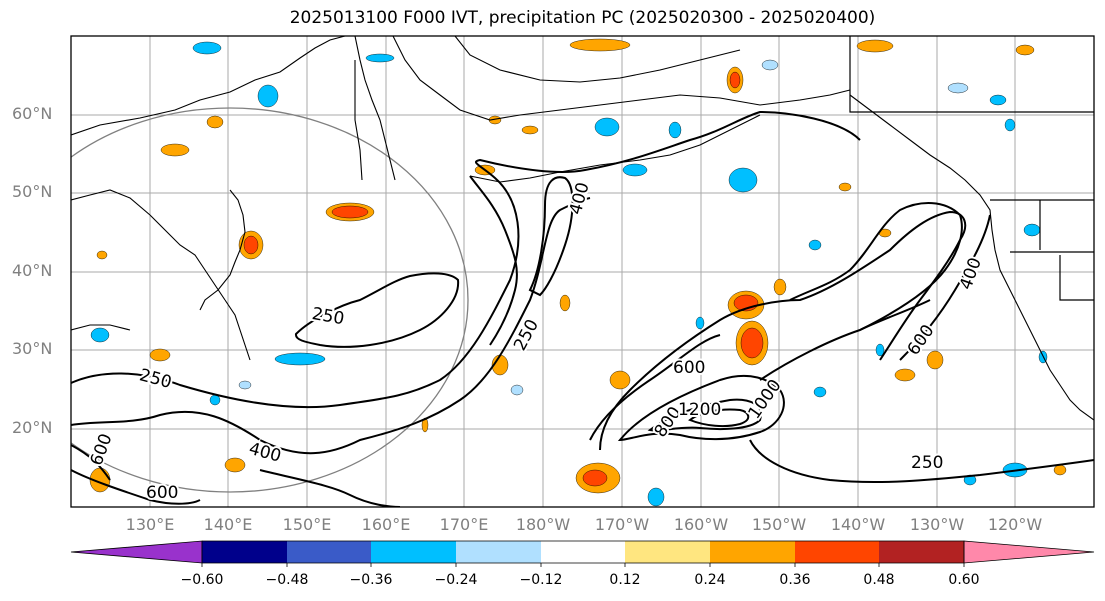 Image resolution: width=1105 pixels, height=601 pixels. I want to click on lon-label: 160°W, so click(701, 524).